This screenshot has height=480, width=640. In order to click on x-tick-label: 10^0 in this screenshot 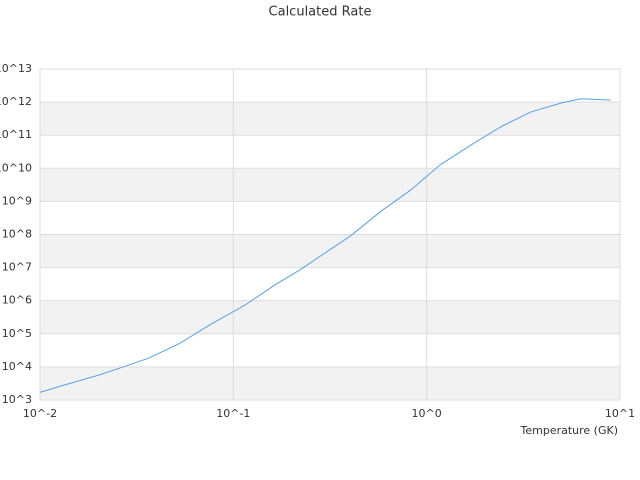, I will do `click(427, 413)`.